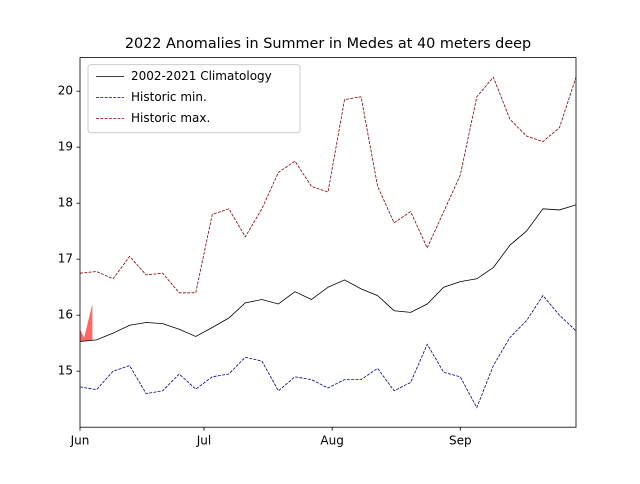 Image resolution: width=640 pixels, height=484 pixels. I want to click on legend-label: 2002-2021 Climatology, so click(201, 76).